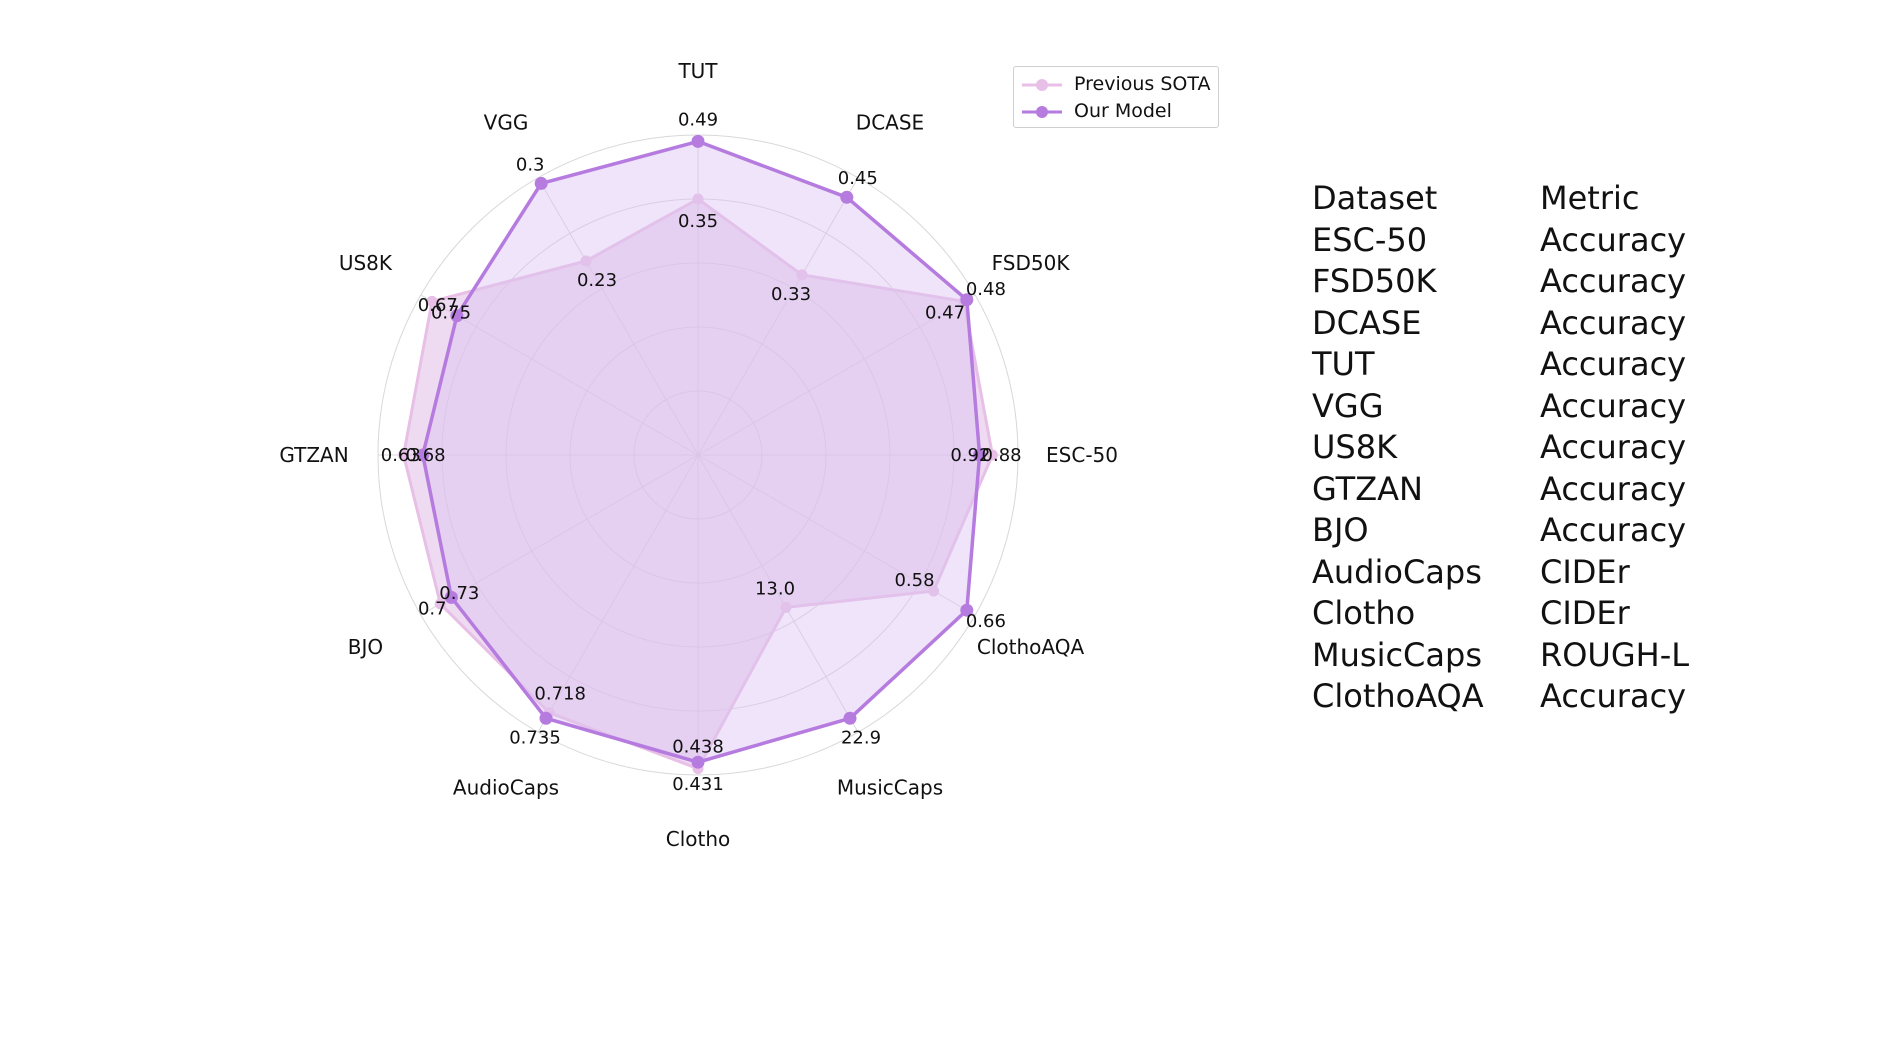 Image resolution: width=1892 pixels, height=1052 pixels. What do you see at coordinates (560, 694) in the screenshot?
I see `value-label-previous-sota-audiocaps: 0.718` at bounding box center [560, 694].